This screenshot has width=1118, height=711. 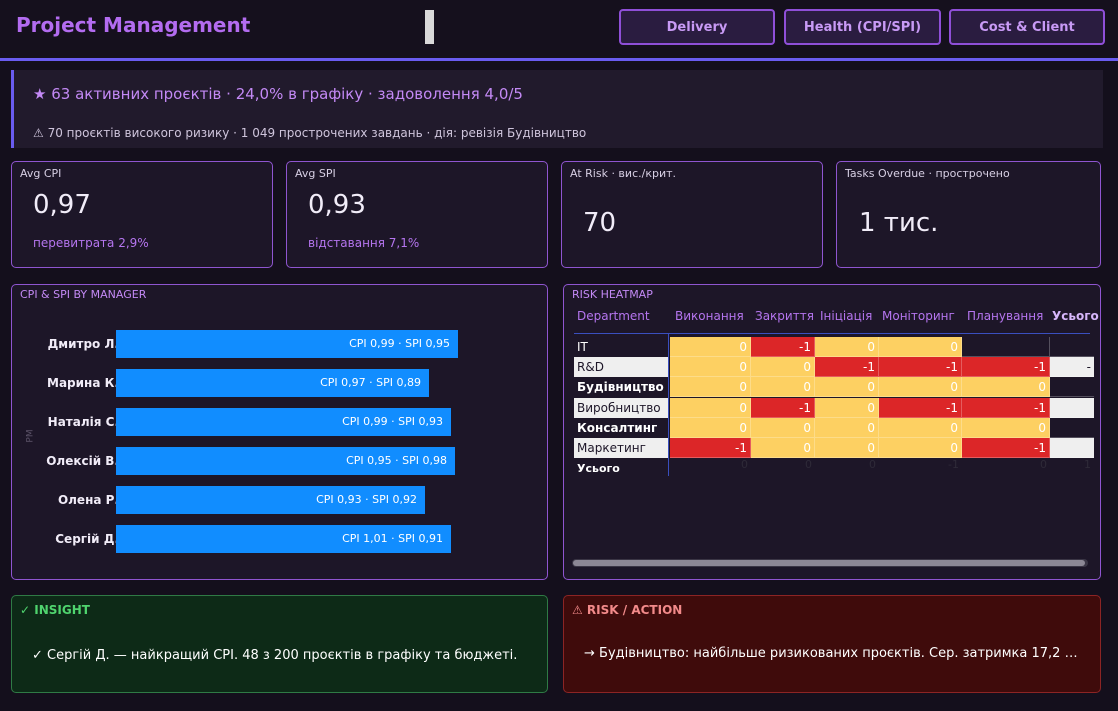 What do you see at coordinates (41, 173) in the screenshot?
I see `kpi-label: Avg CPI` at bounding box center [41, 173].